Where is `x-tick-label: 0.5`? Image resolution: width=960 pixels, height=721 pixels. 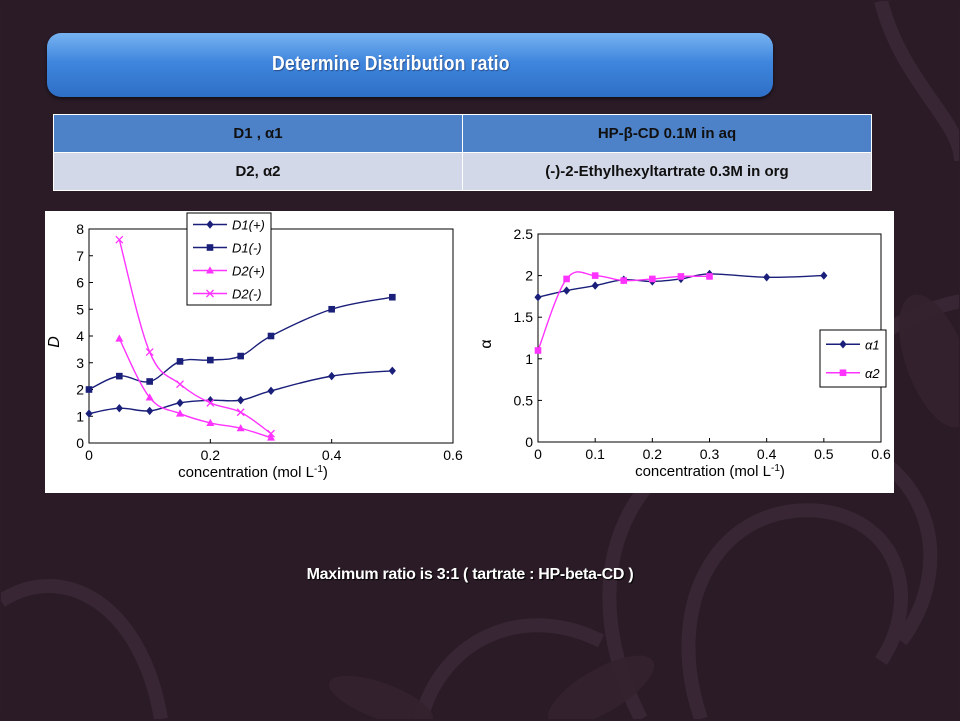 x-tick-label: 0.5 is located at coordinates (824, 454).